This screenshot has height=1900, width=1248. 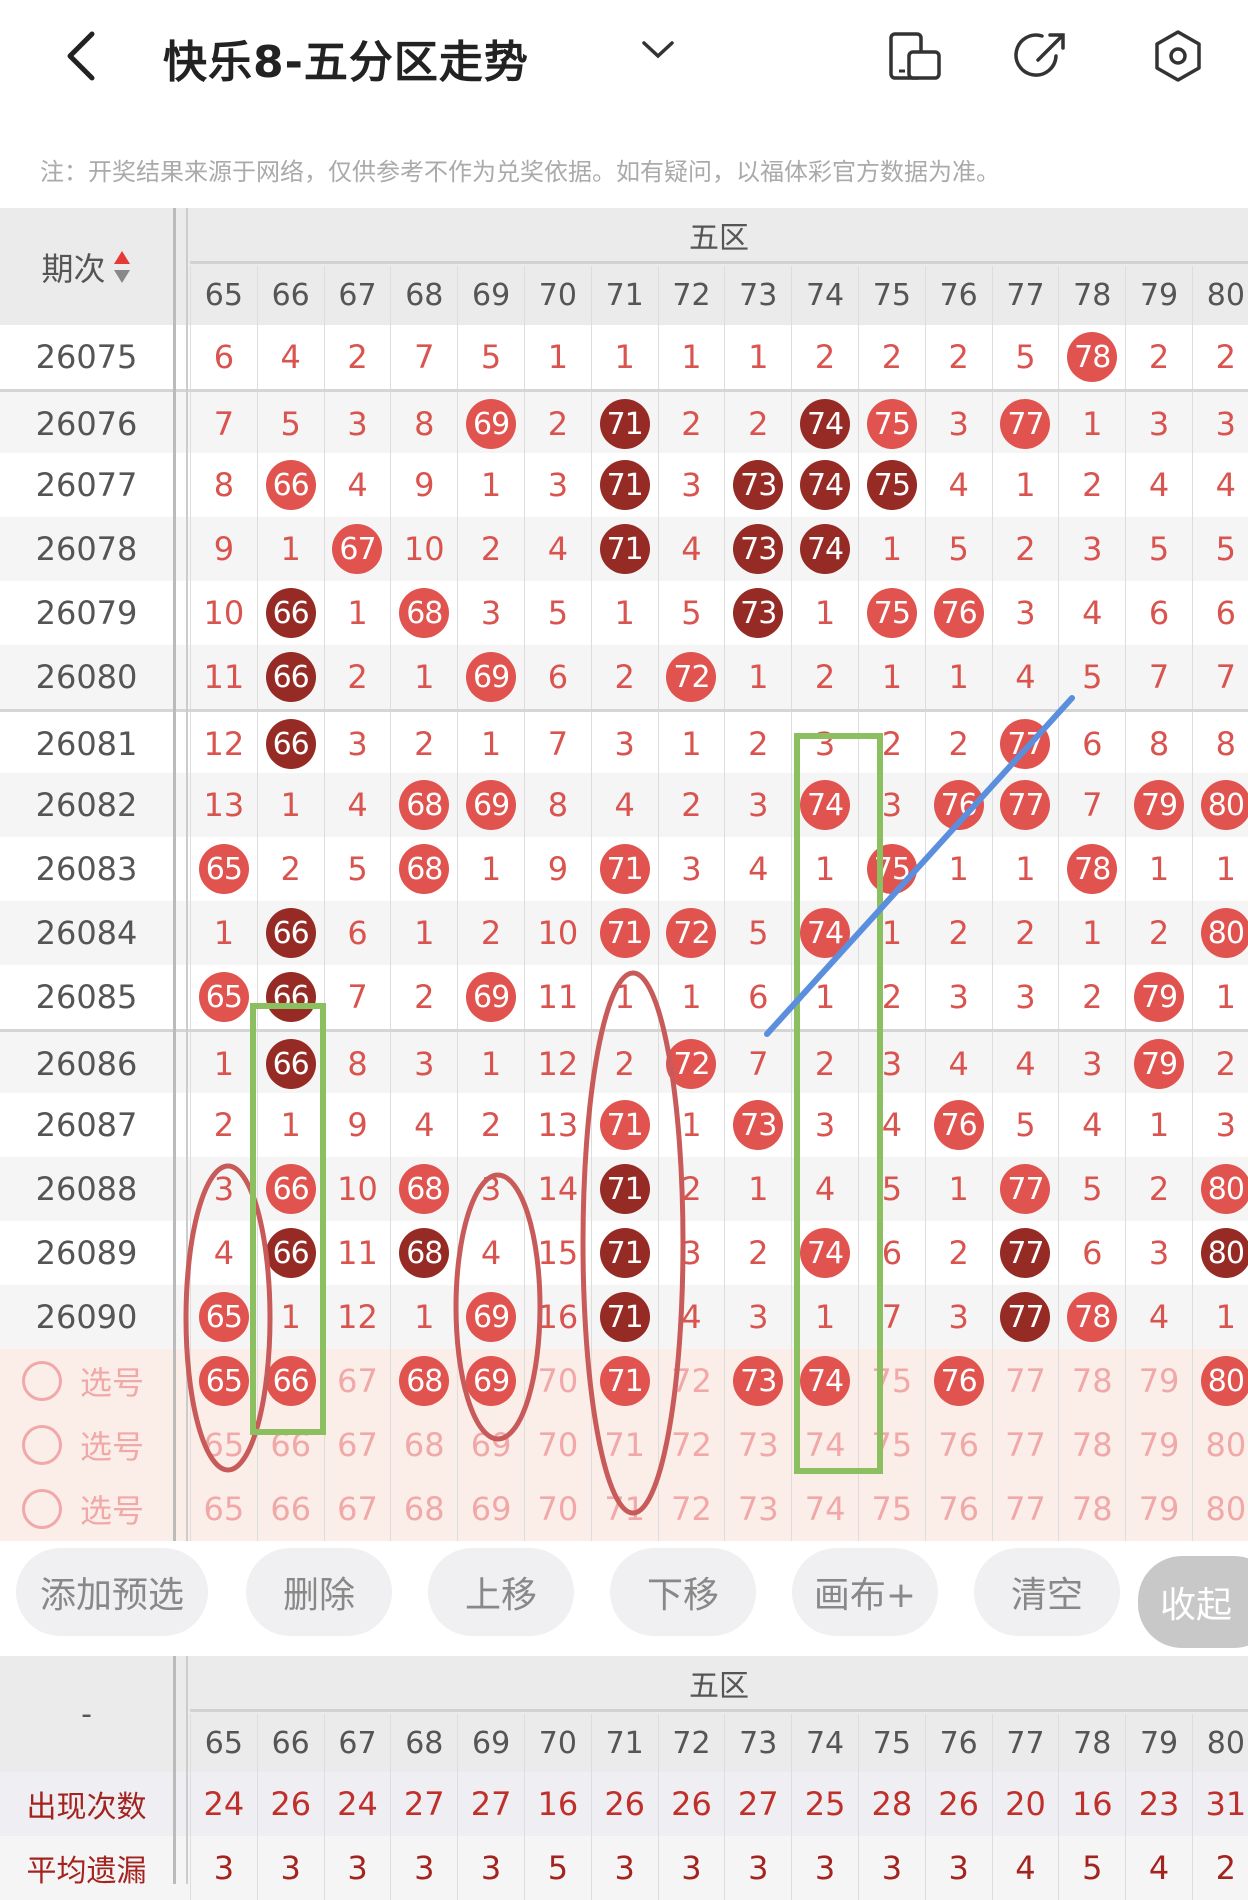 I want to click on collapse-button: 收起, so click(x=1193, y=1602).